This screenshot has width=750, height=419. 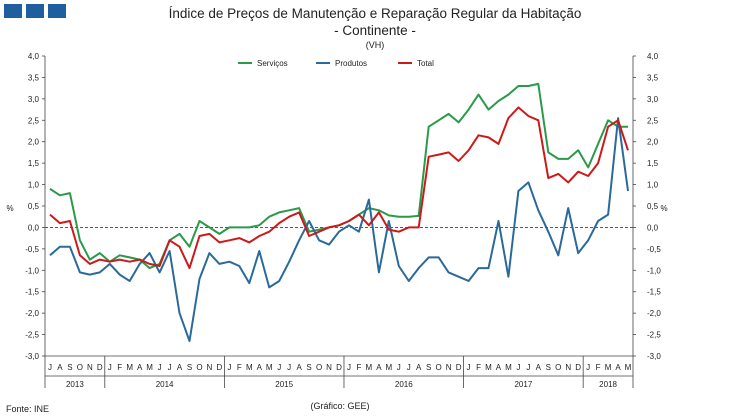 What do you see at coordinates (351, 63) in the screenshot?
I see `legend-label-produtos: Produtos` at bounding box center [351, 63].